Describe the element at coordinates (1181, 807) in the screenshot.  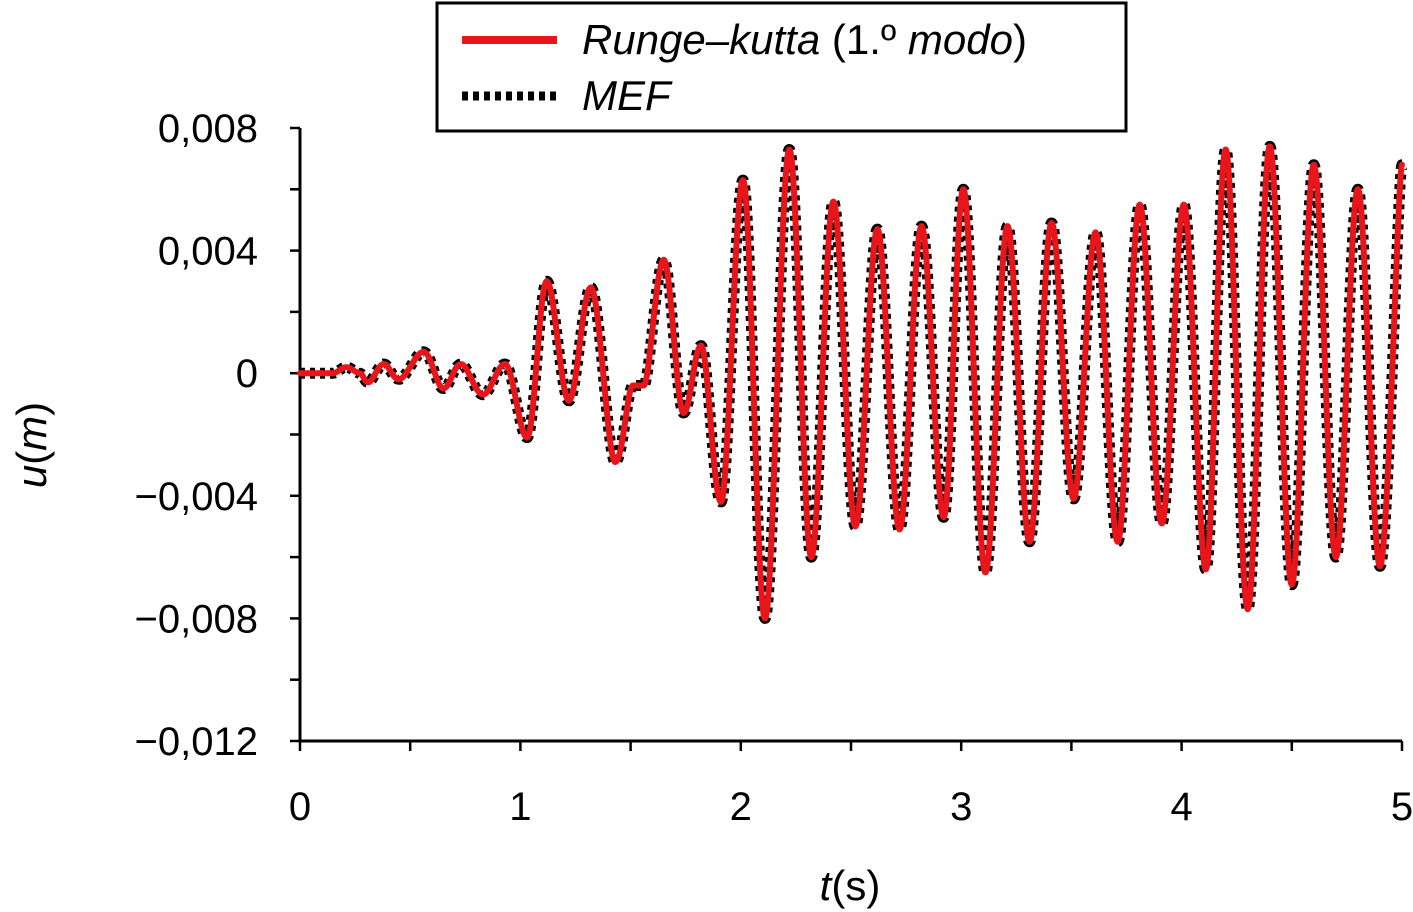
I see `x-tick-label: 4` at that location.